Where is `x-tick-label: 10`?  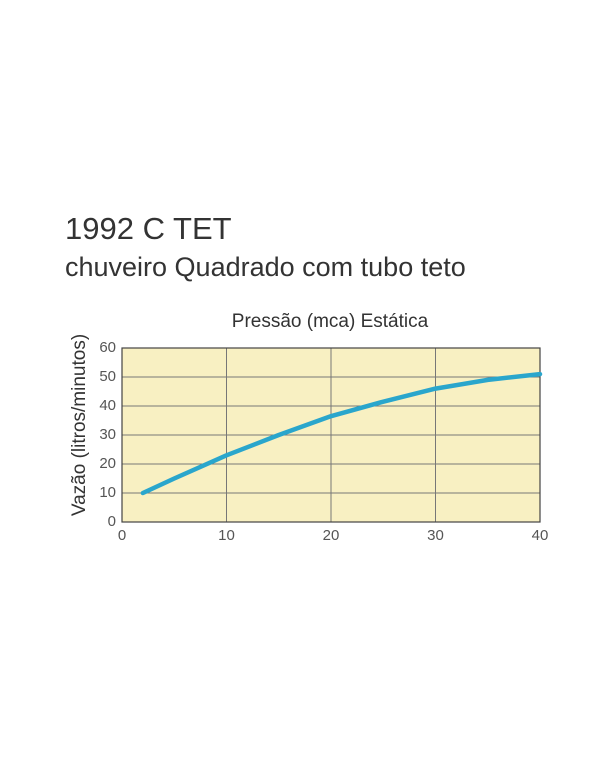 x-tick-label: 10 is located at coordinates (226, 535).